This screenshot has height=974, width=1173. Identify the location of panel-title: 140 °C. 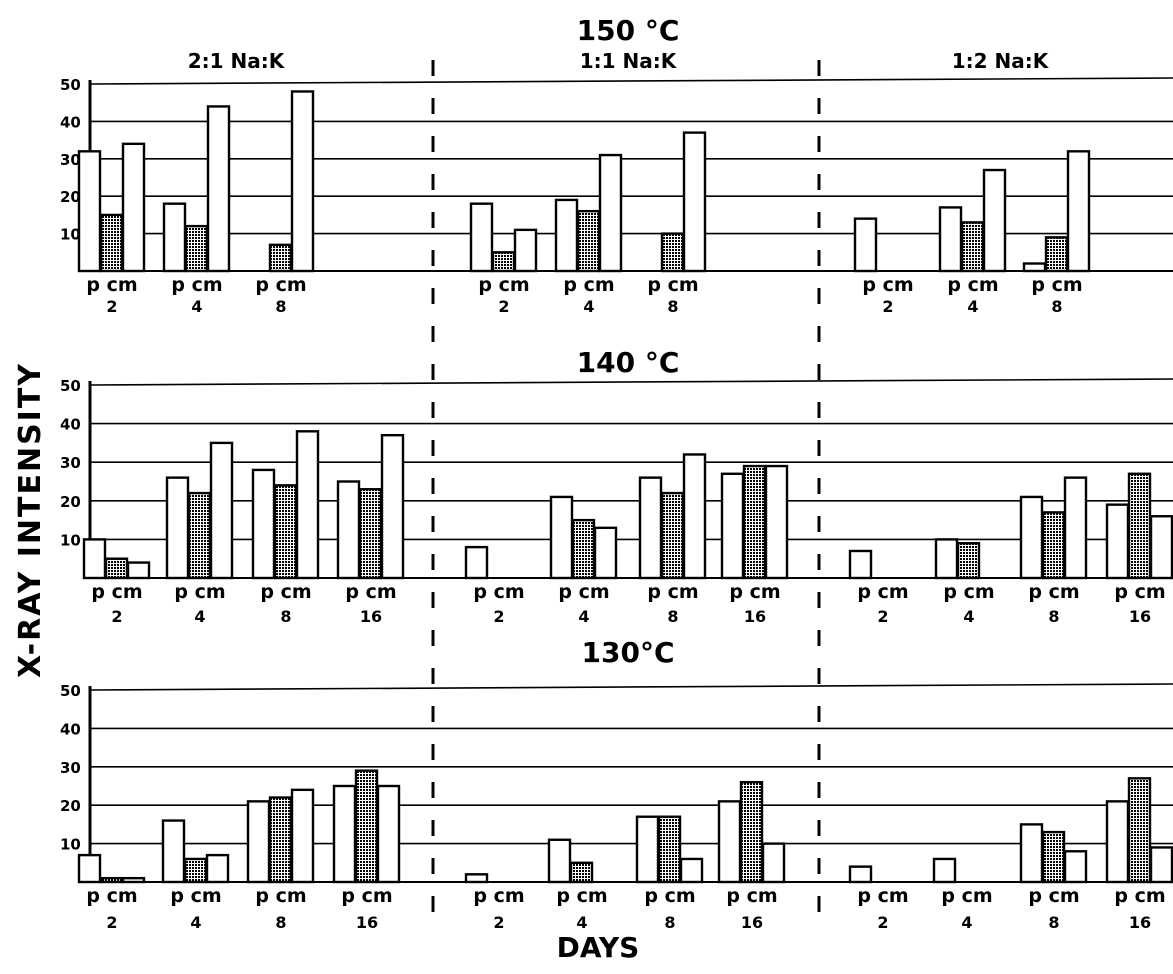
(628, 362).